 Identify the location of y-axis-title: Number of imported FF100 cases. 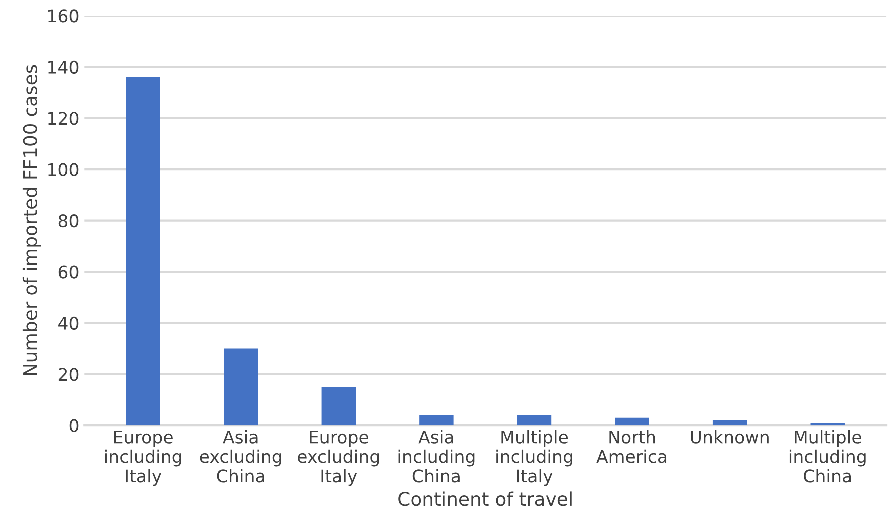
(32, 220).